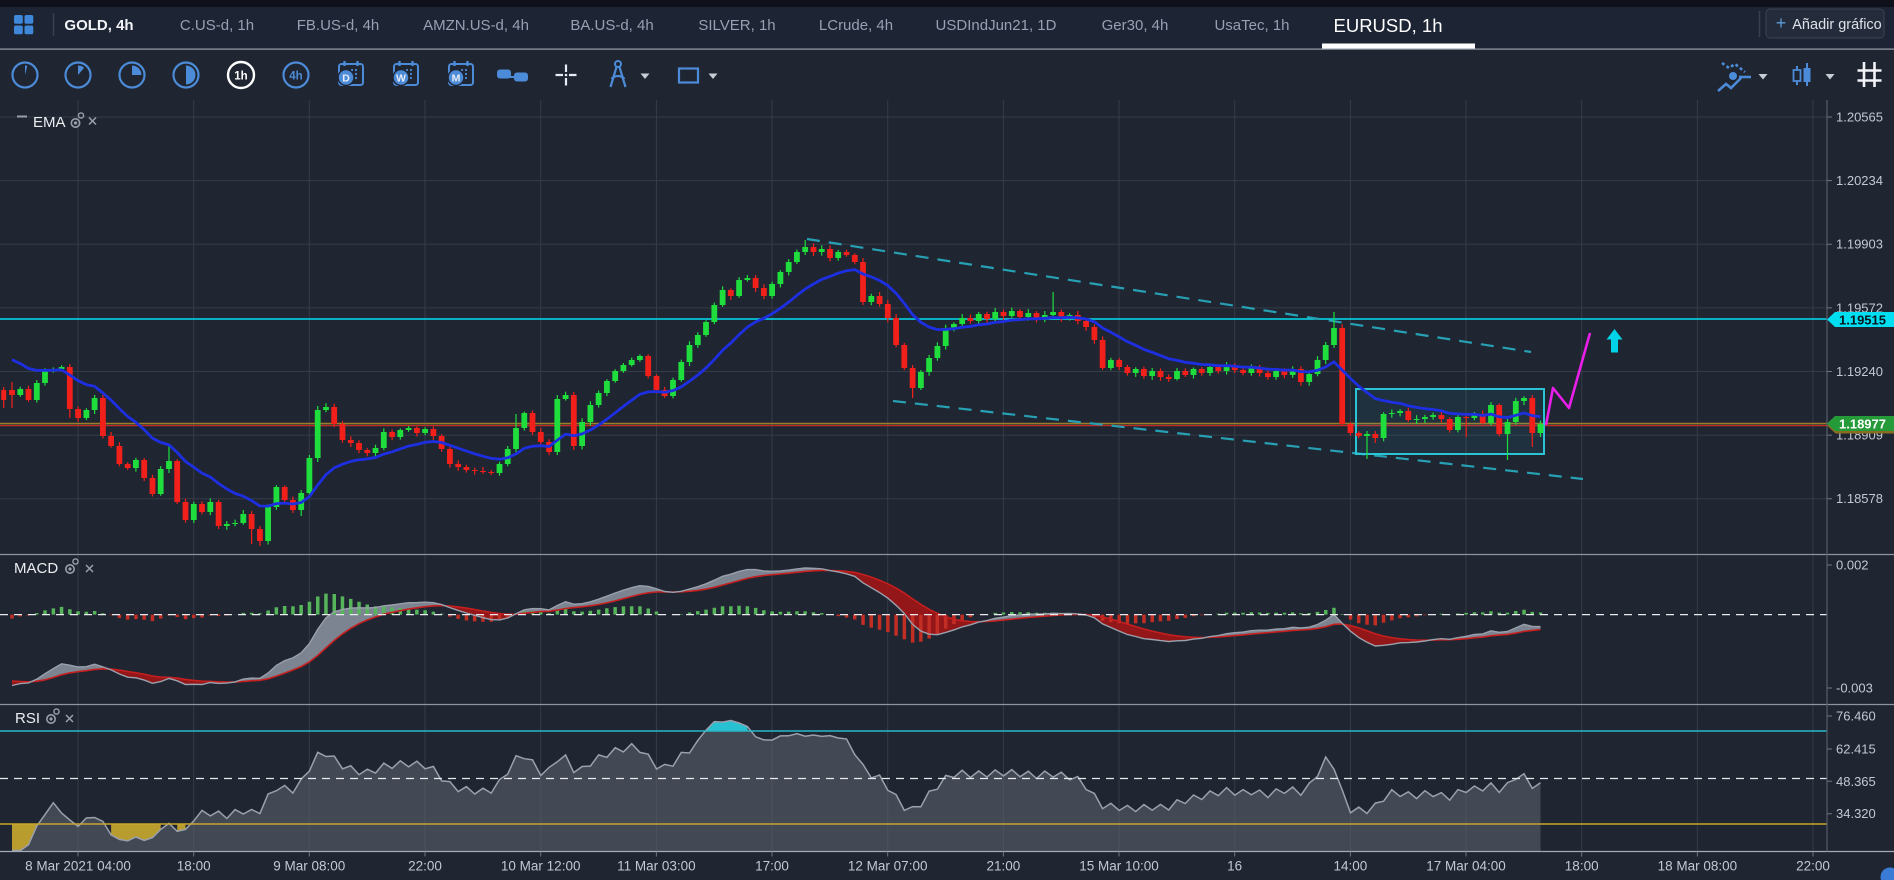 The image size is (1894, 880). What do you see at coordinates (1234, 866) in the screenshot?
I see `svg-text: 16` at bounding box center [1234, 866].